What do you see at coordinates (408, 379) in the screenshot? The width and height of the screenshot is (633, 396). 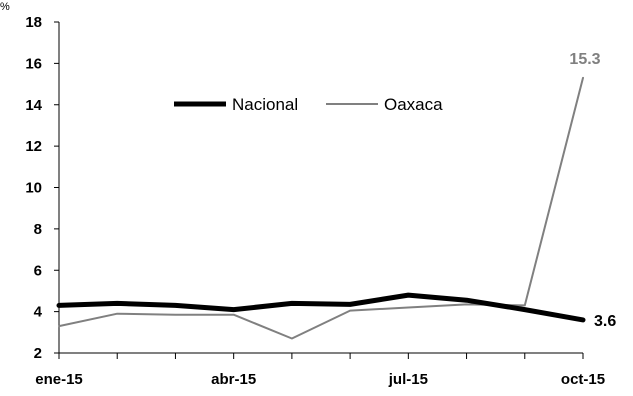 I see `x-tick-label: jul-15` at bounding box center [408, 379].